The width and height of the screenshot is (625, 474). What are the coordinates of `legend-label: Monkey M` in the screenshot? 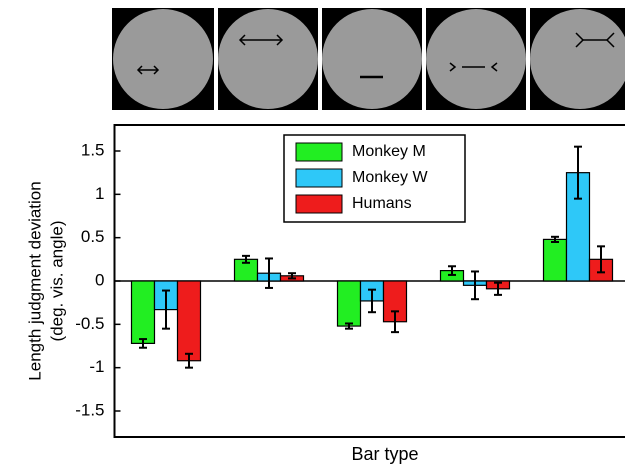 It's located at (389, 151).